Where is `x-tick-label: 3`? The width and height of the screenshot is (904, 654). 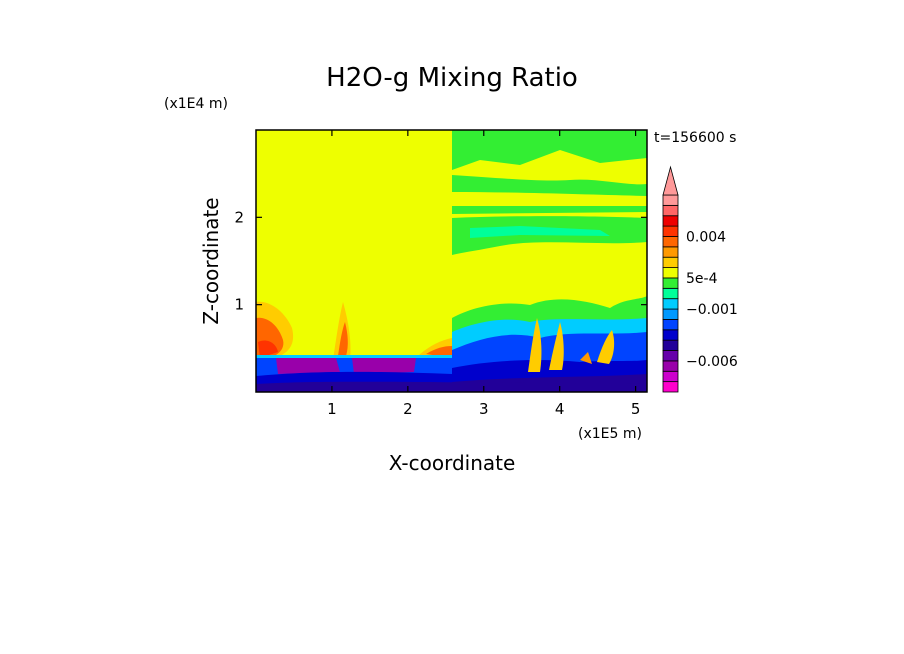 x-tick-label: 3 is located at coordinates (484, 409).